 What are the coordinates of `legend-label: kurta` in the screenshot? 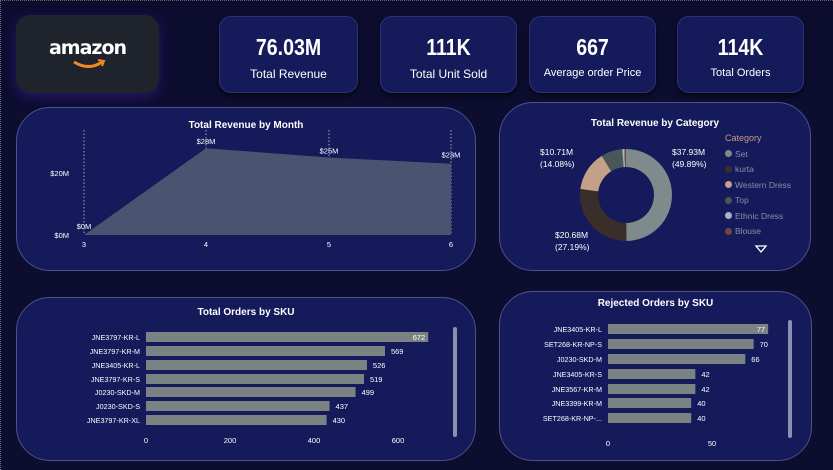 It's located at (744, 169).